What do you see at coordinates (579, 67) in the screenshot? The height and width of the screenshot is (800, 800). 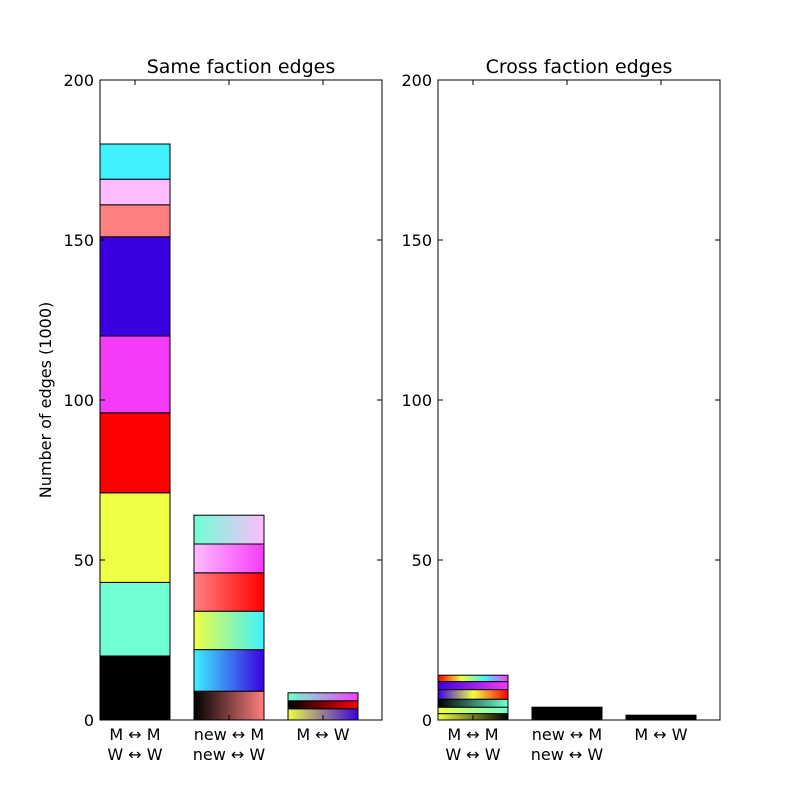 I see `chart-title: Cross faction edges` at bounding box center [579, 67].